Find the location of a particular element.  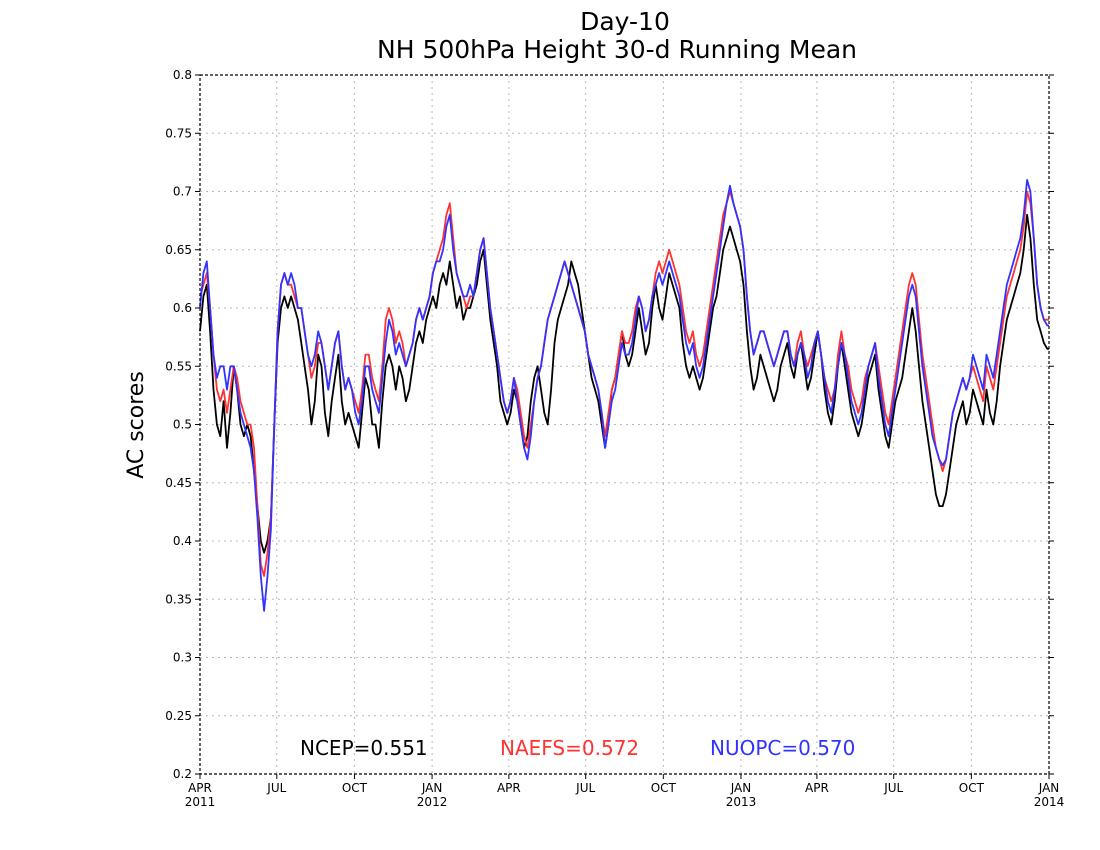

legend: NCEP=0.551 NAEFS=0.572 NUOPC=0.570 is located at coordinates (577, 748).